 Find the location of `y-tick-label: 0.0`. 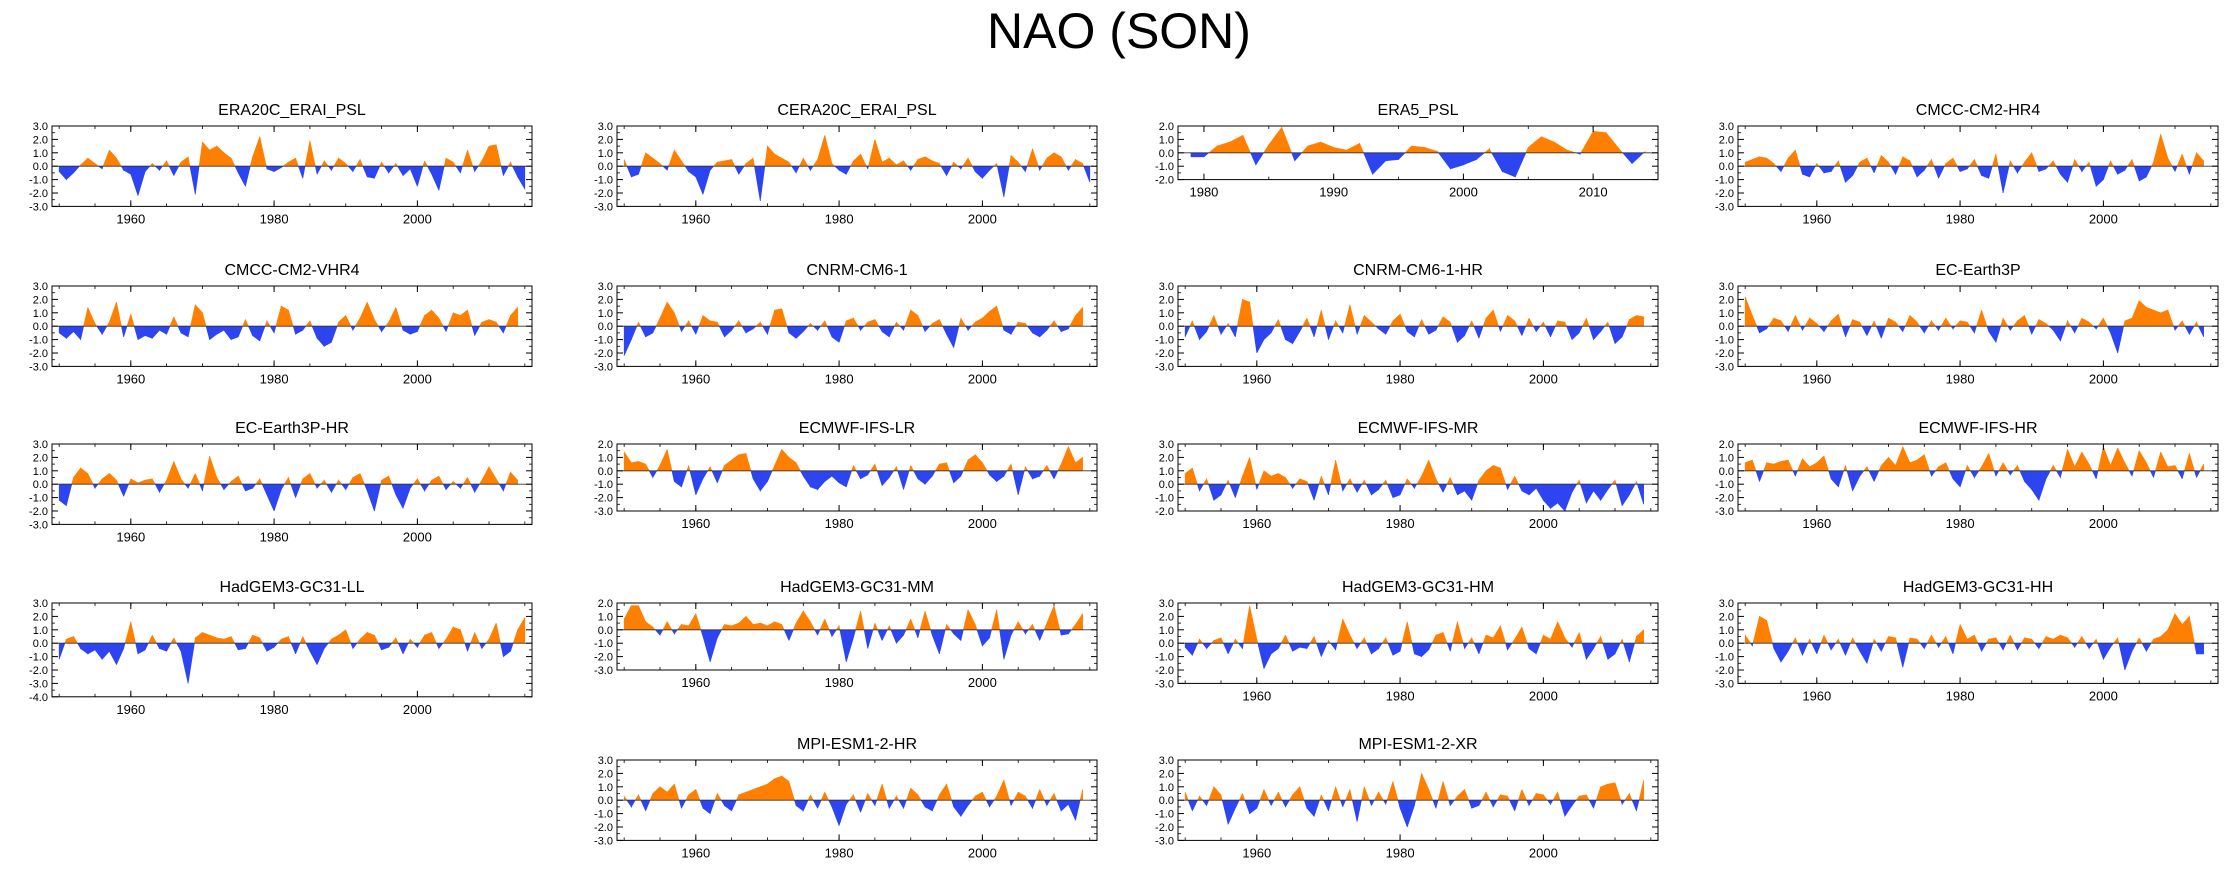

y-tick-label: 0.0 is located at coordinates (1726, 167).